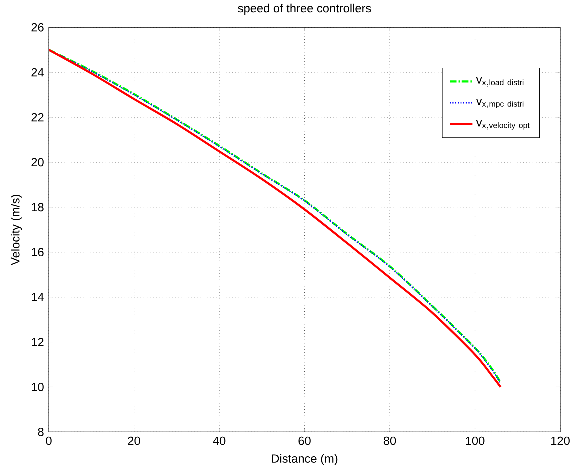 Image resolution: width=574 pixels, height=466 pixels. What do you see at coordinates (38, 27) in the screenshot?
I see `y-tick-label: 26` at bounding box center [38, 27].